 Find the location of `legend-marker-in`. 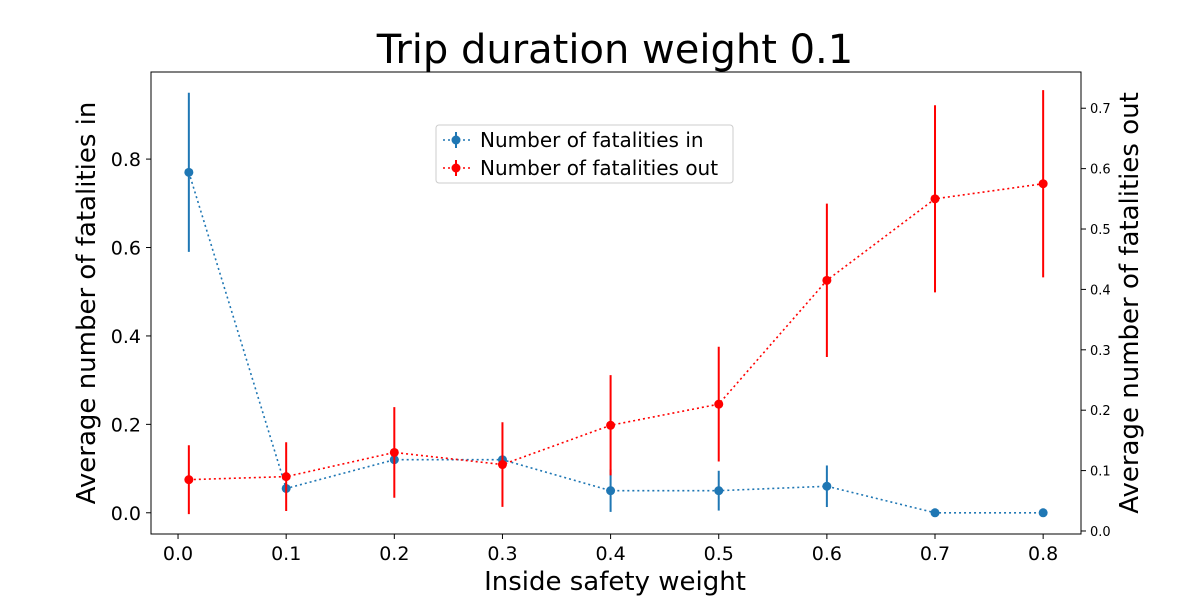

legend-marker-in is located at coordinates (456, 140).